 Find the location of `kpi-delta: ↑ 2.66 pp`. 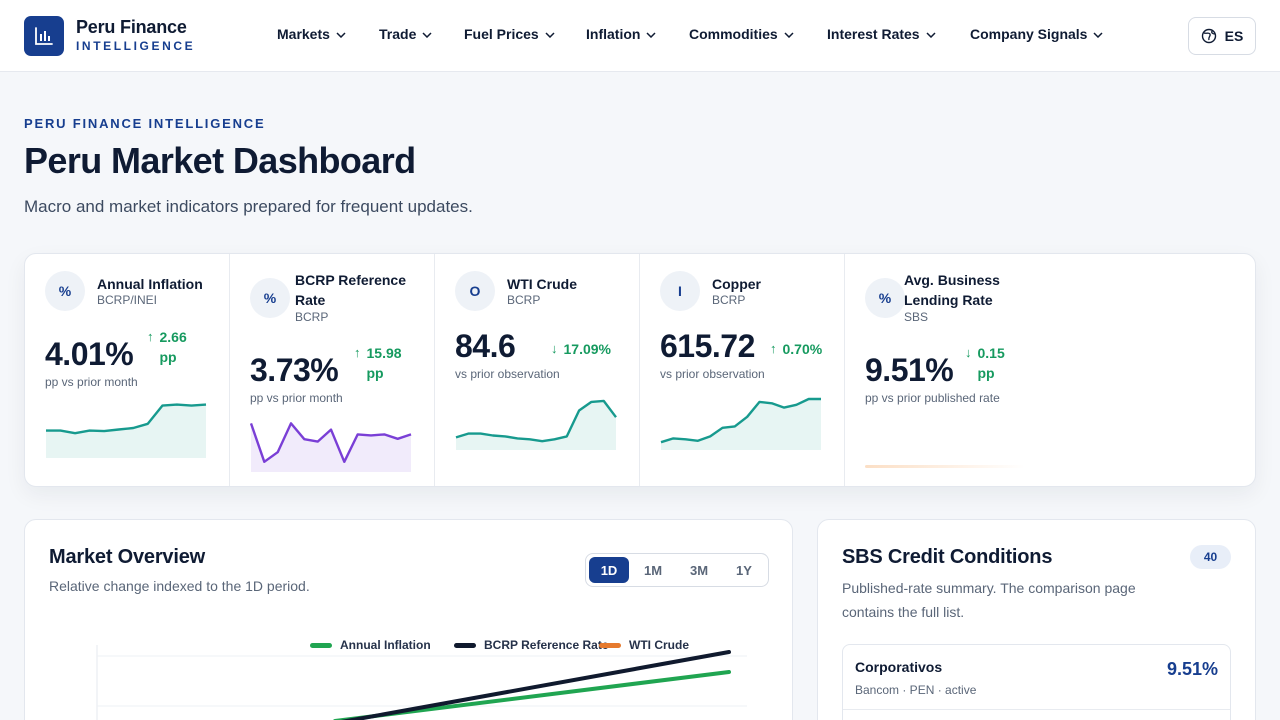

kpi-delta: ↑ 2.66 pp is located at coordinates (177, 347).